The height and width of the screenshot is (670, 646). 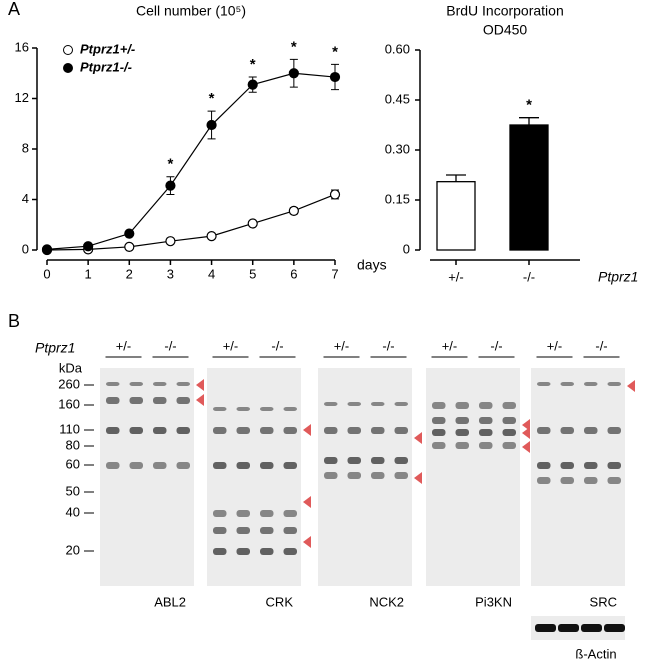 What do you see at coordinates (73, 490) in the screenshot?
I see `marker-label: 50` at bounding box center [73, 490].